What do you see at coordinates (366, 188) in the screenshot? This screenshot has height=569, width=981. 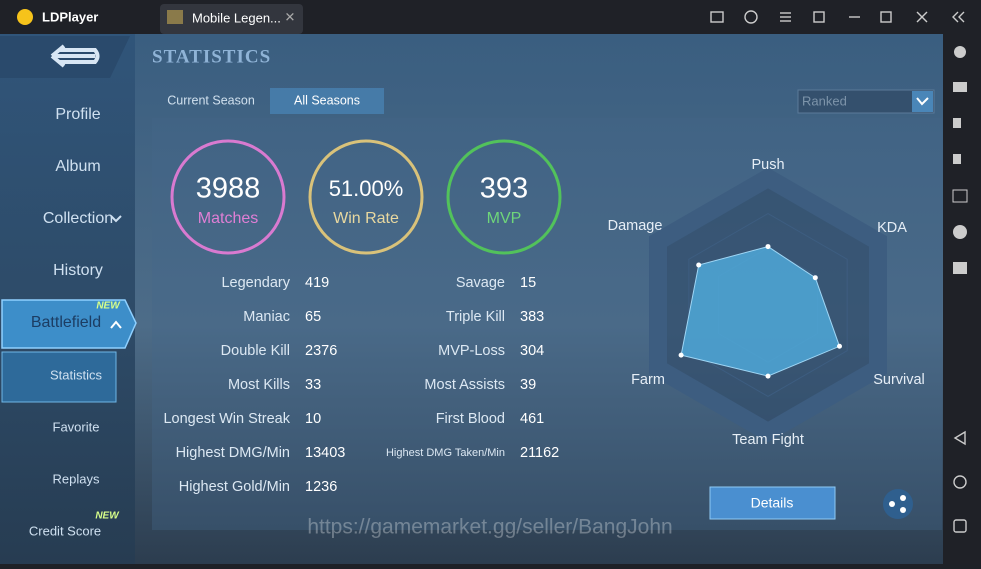 I see `summary-value: 51.00%` at bounding box center [366, 188].